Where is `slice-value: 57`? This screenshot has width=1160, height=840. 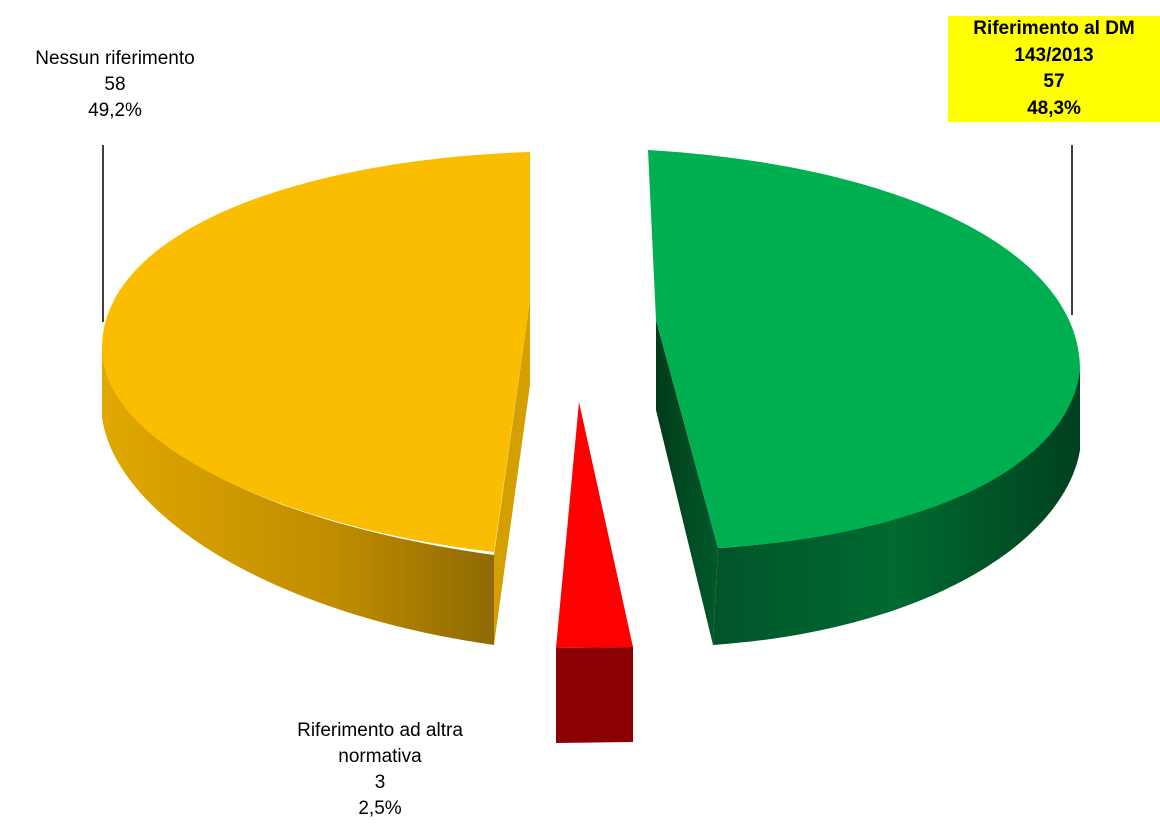
slice-value: 57 is located at coordinates (1054, 81).